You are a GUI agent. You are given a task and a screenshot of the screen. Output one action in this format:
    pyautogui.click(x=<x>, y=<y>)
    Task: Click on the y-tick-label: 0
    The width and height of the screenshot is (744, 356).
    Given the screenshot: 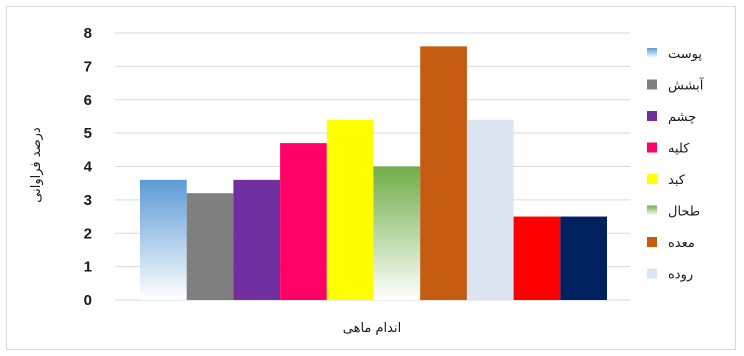 What is the action you would take?
    pyautogui.click(x=88, y=300)
    